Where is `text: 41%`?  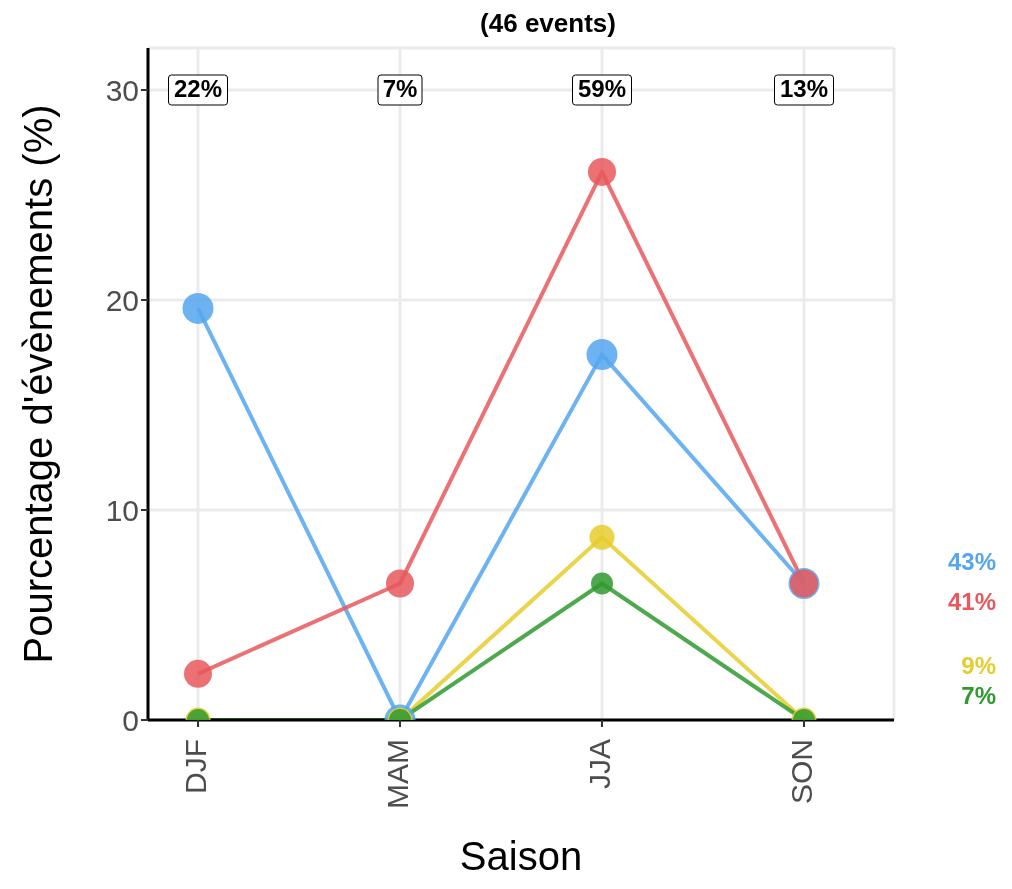 text: 41% is located at coordinates (971, 601).